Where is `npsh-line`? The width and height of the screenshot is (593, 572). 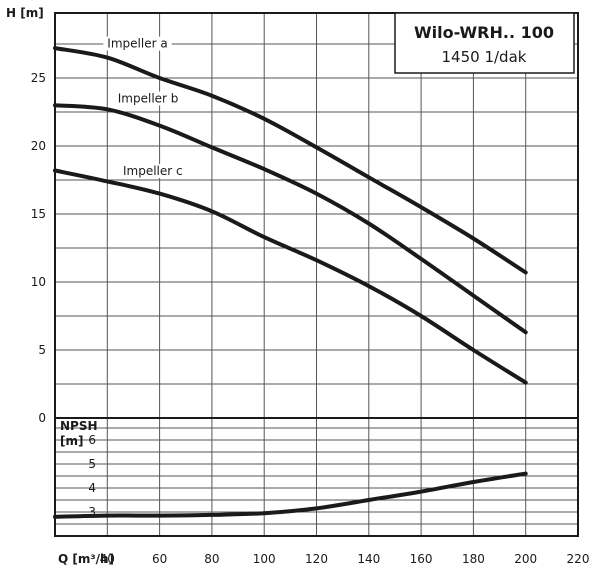 npsh-line is located at coordinates (290, 495).